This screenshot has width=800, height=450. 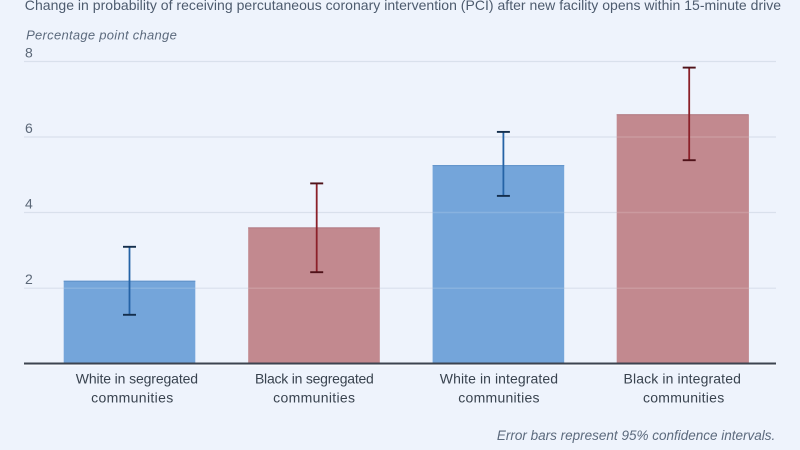 What do you see at coordinates (499, 379) in the screenshot?
I see `svg-text: White in integrated` at bounding box center [499, 379].